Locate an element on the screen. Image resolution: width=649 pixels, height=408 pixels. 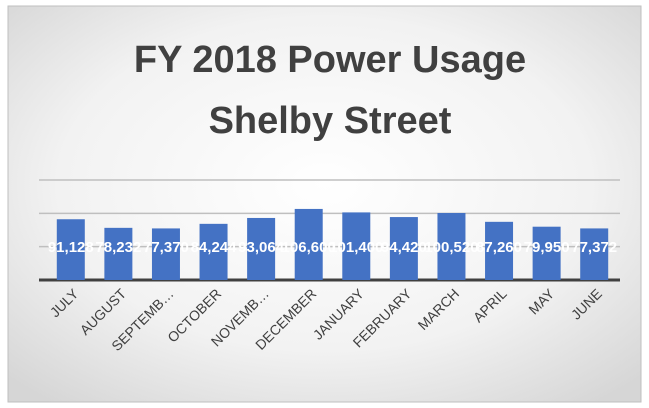
data-label: 79,950 is located at coordinates (547, 247).